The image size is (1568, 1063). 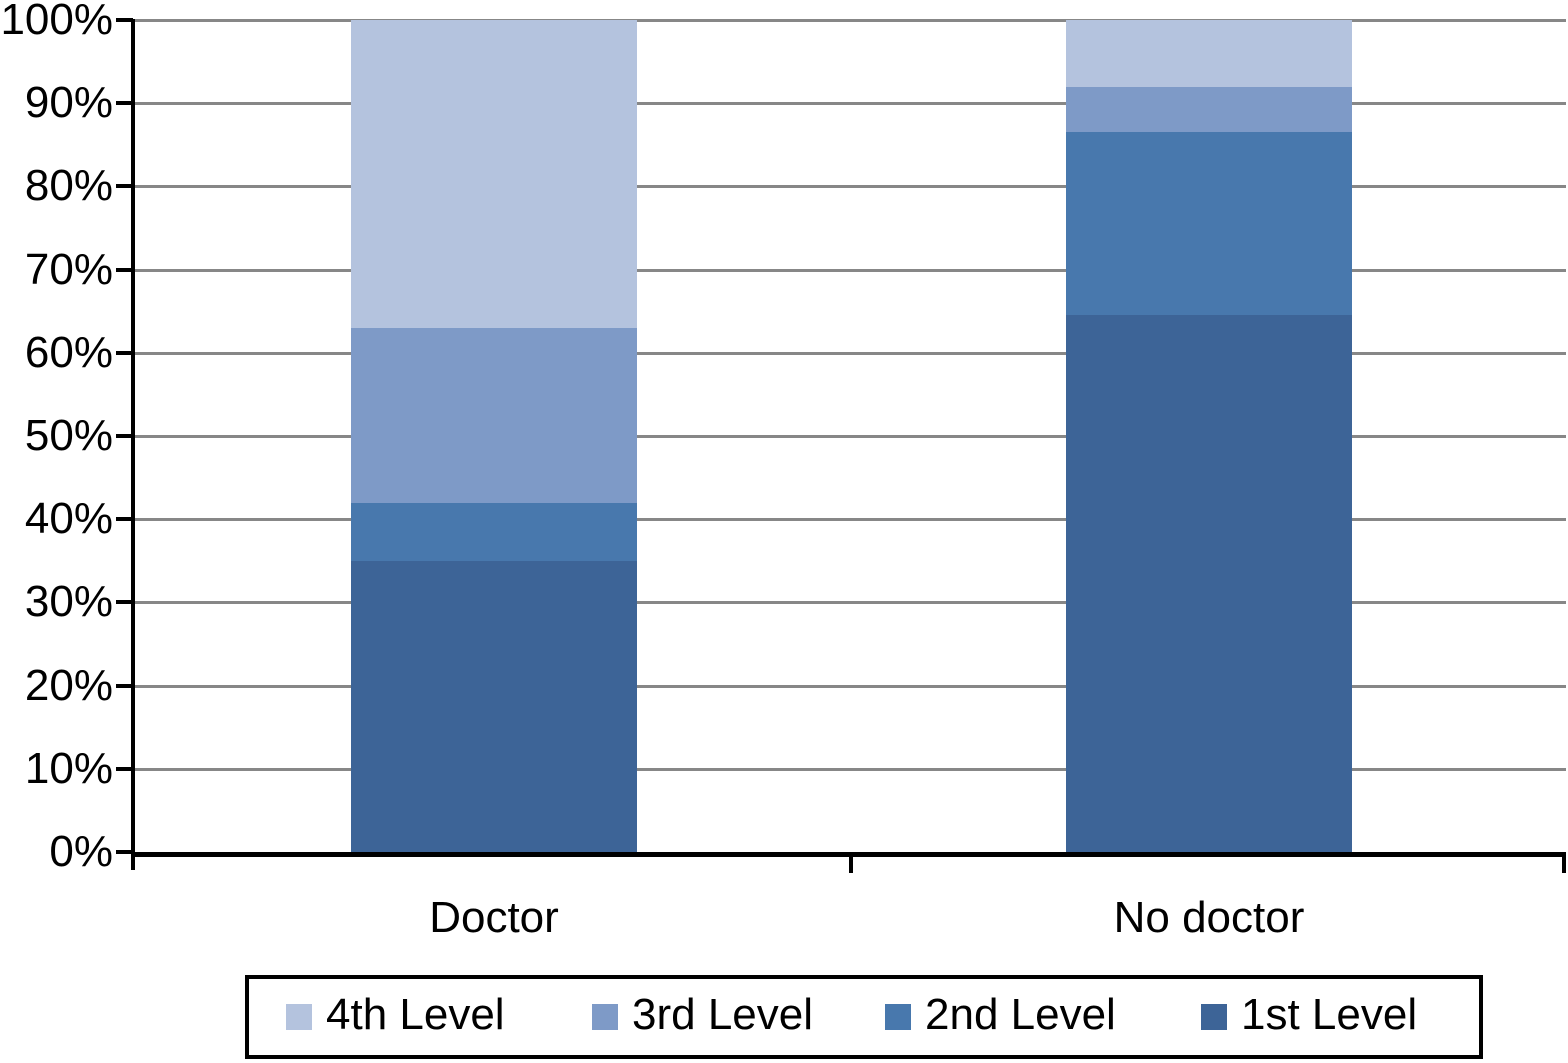 I want to click on y-axis-tick-label: 70%, so click(x=68, y=269).